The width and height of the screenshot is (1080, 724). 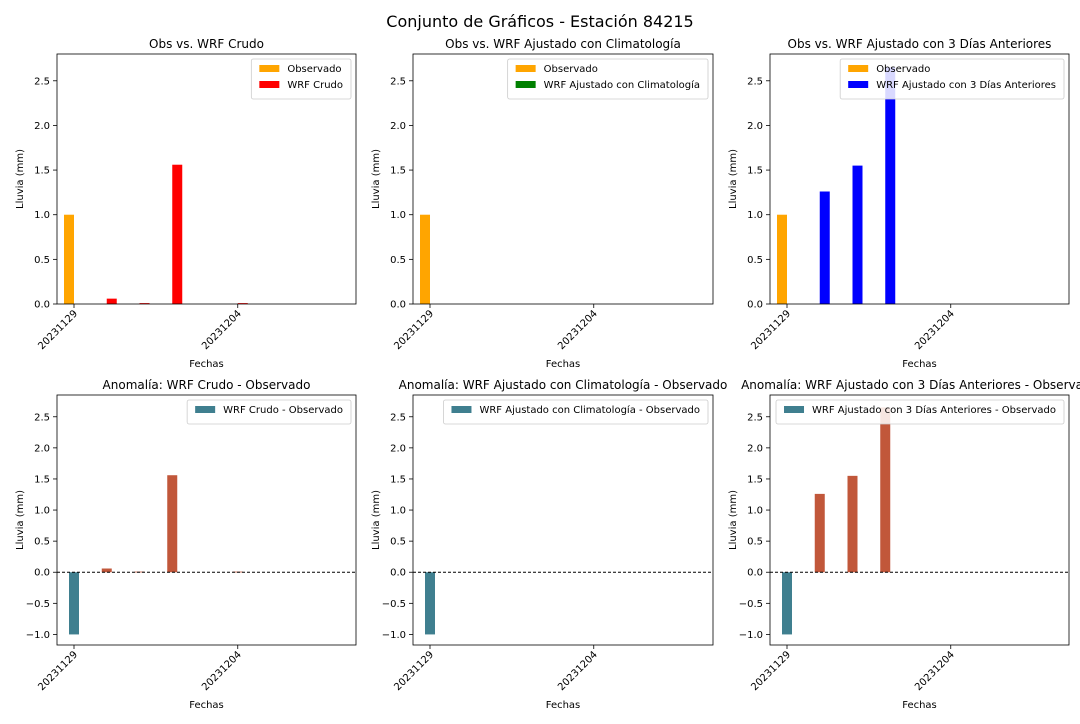 What do you see at coordinates (315, 85) in the screenshot?
I see `legend-label: WRF Crudo` at bounding box center [315, 85].